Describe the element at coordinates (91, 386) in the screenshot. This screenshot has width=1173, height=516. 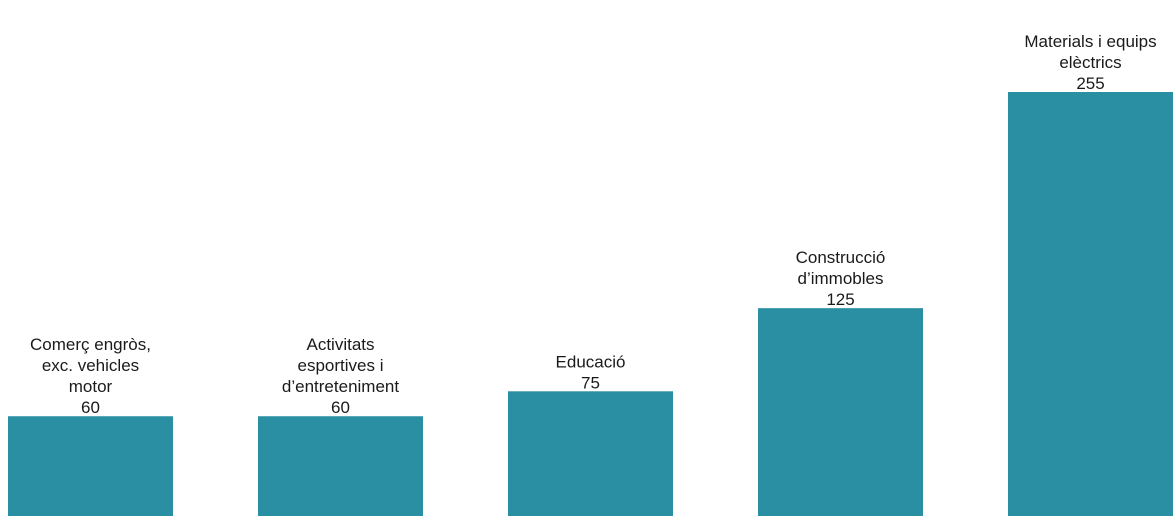
I see `category-label-0-line-2: motor` at that location.